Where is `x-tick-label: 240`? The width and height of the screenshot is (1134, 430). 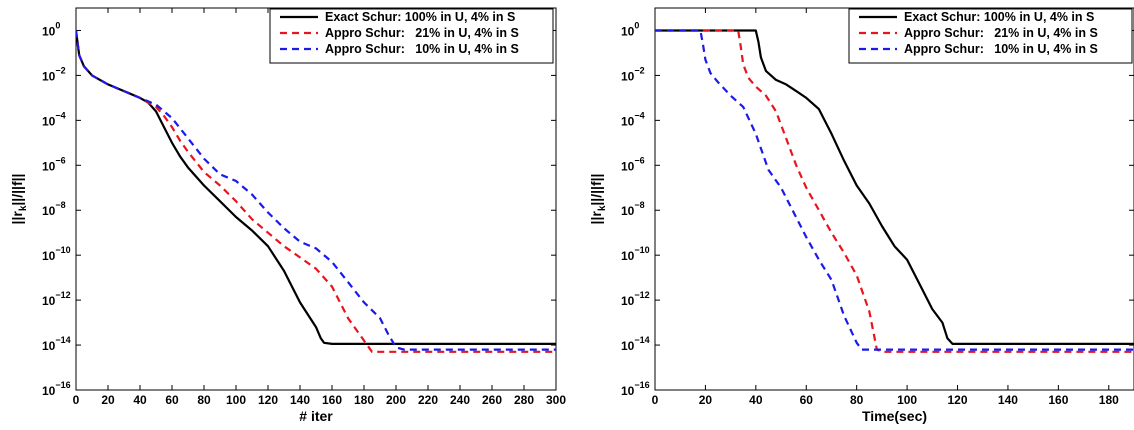
x-tick-label: 240 is located at coordinates (460, 400).